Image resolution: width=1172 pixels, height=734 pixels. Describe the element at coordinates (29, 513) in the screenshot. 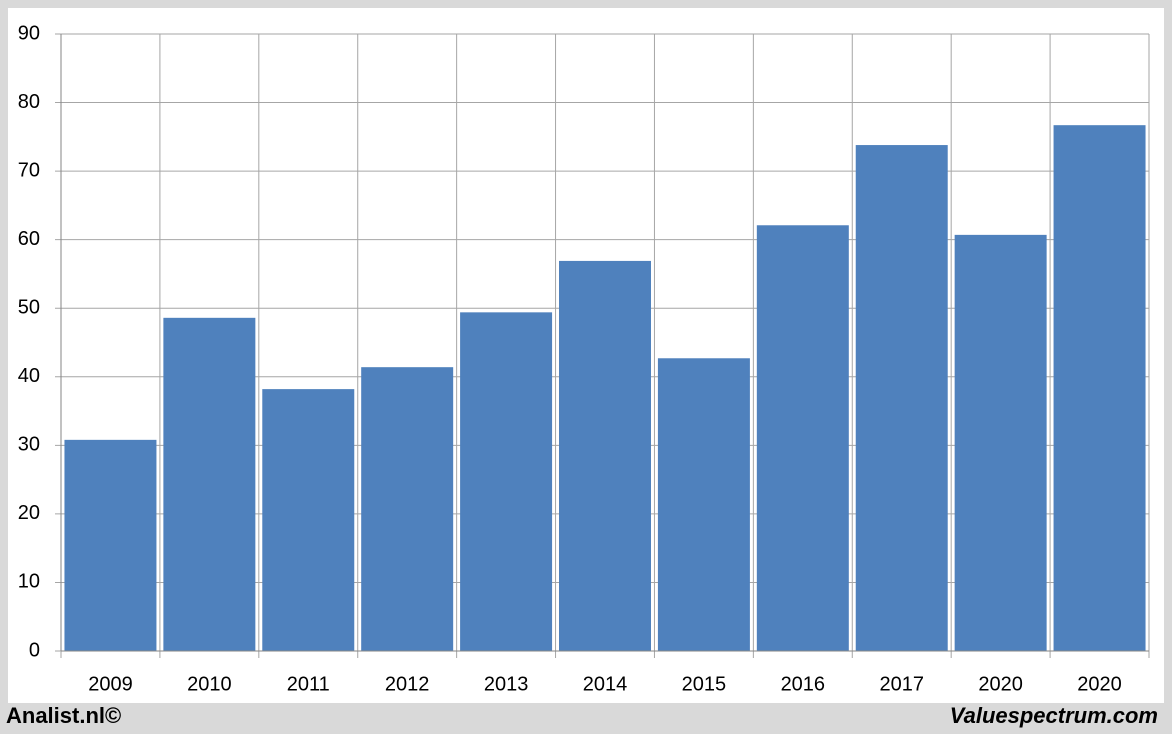

I see `y-tick-label: 20` at that location.